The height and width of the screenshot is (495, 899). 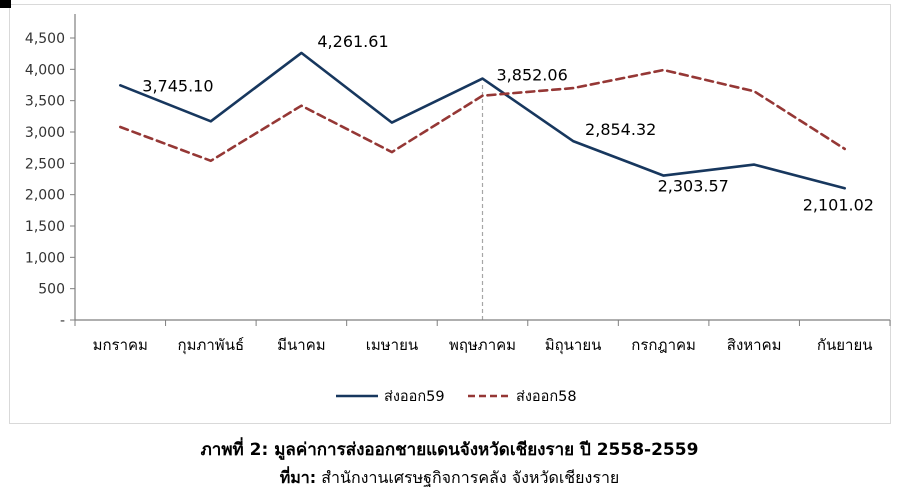 What do you see at coordinates (482, 345) in the screenshot?
I see `month-label: พฤษภาคม` at bounding box center [482, 345].